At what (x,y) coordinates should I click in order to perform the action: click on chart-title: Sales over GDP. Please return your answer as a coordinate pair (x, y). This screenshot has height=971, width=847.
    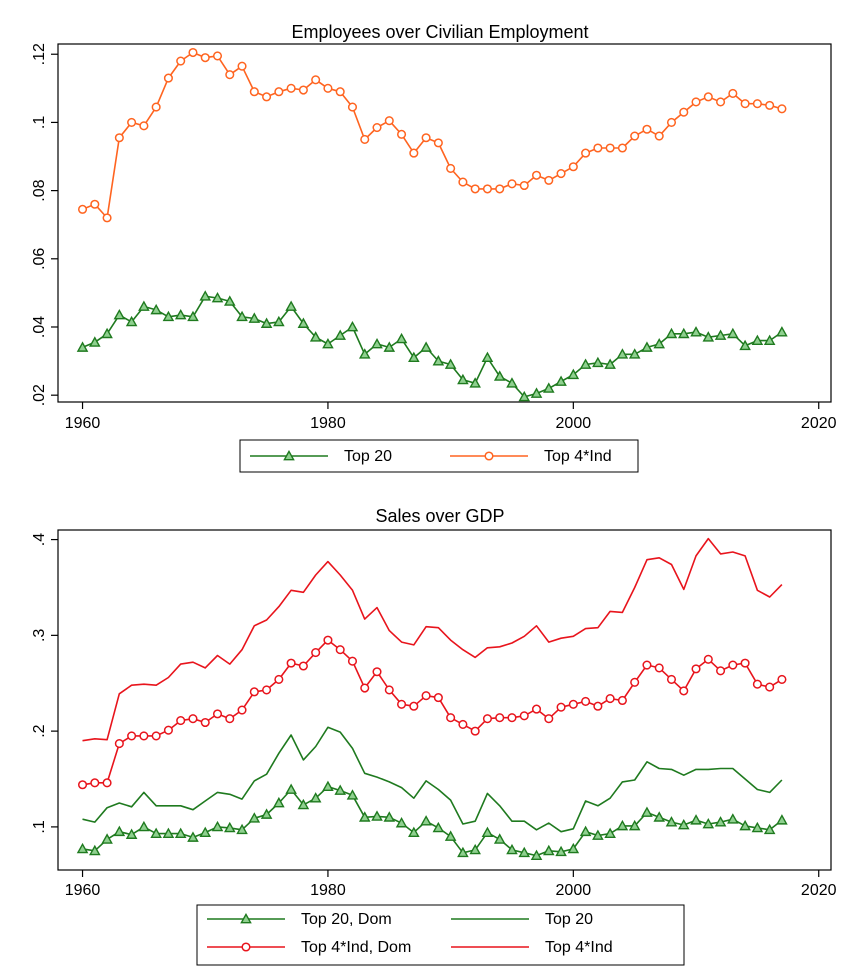
    Looking at the image, I should click on (439, 516).